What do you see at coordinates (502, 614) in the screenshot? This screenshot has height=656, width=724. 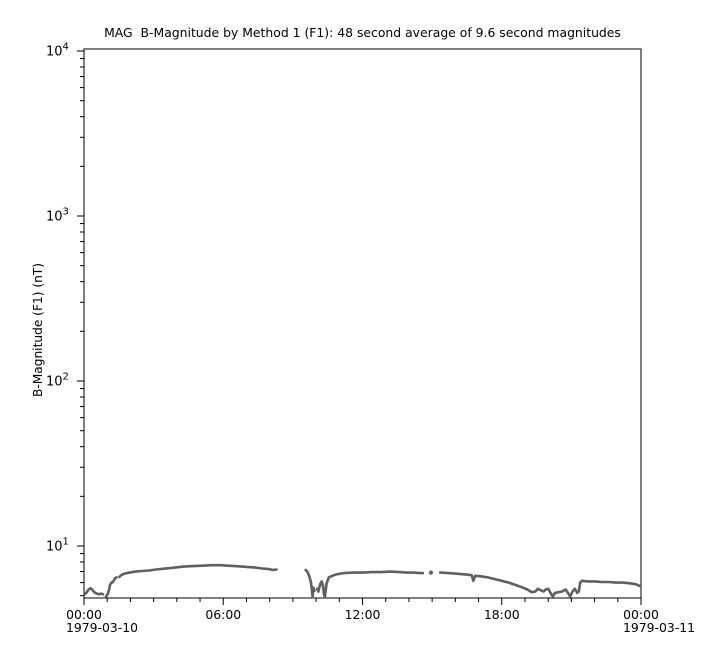 I see `x-tick-label: 18:00` at bounding box center [502, 614].